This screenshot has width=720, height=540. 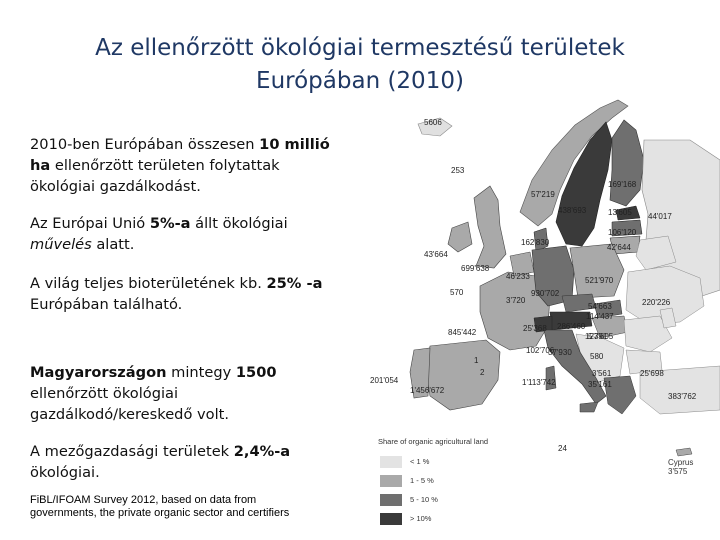 What do you see at coordinates (360, 81) in the screenshot?
I see `title-line-2: Európában (2010)` at bounding box center [360, 81].